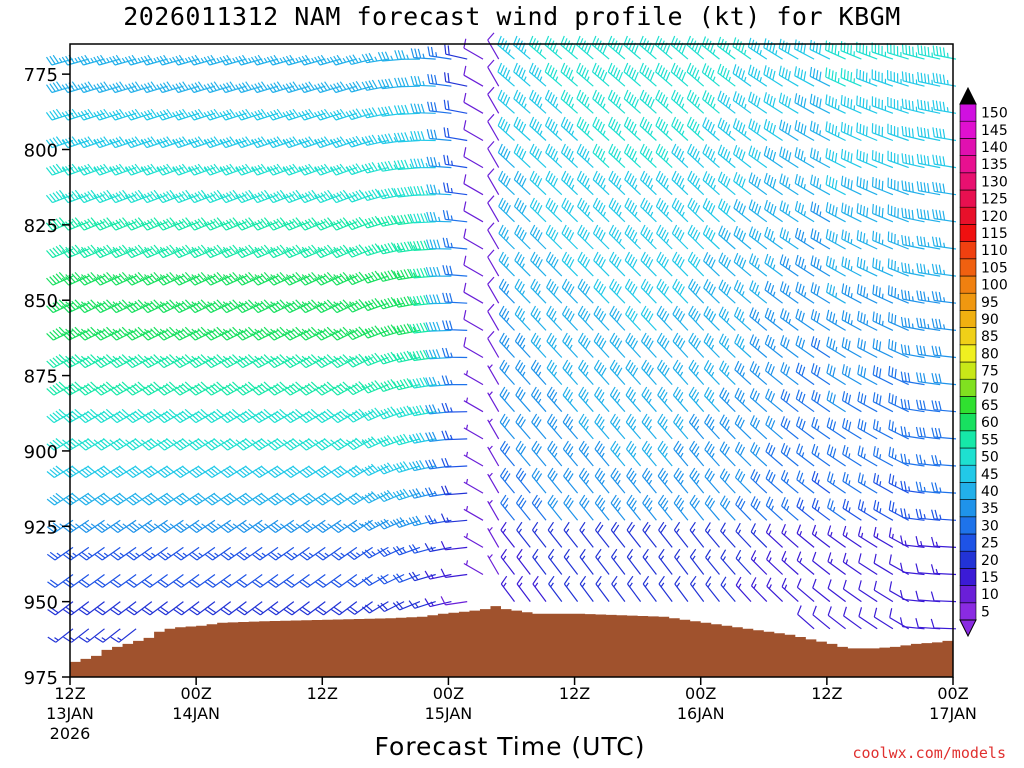 The image size is (1024, 768). What do you see at coordinates (701, 713) in the screenshot?
I see `x-tick-date: 16JAN` at bounding box center [701, 713].